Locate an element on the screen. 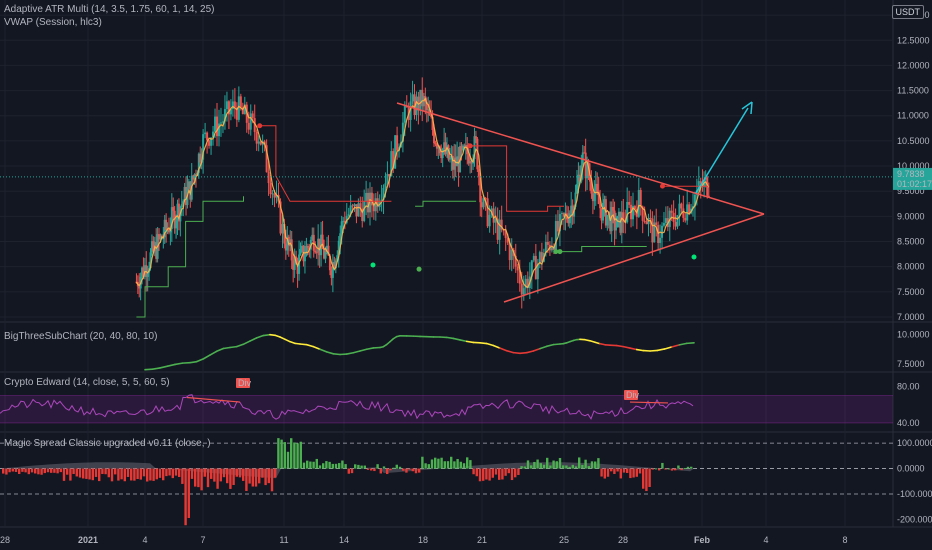  div-label: Div is located at coordinates (244, 383).